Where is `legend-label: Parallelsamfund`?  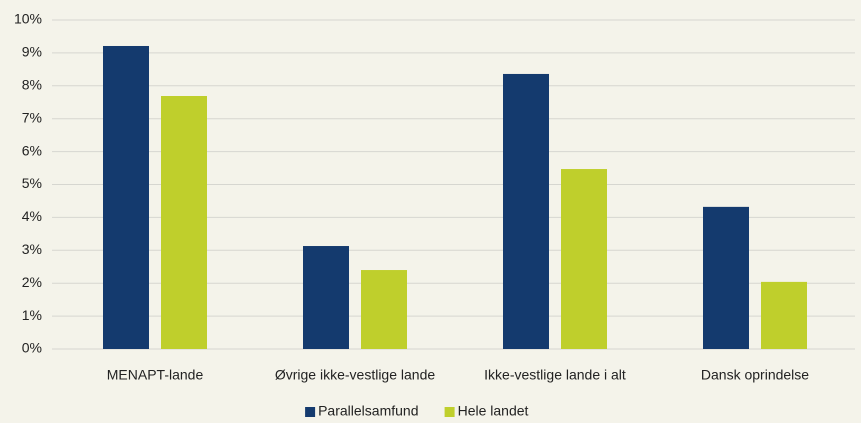
legend-label: Parallelsamfund is located at coordinates (368, 411).